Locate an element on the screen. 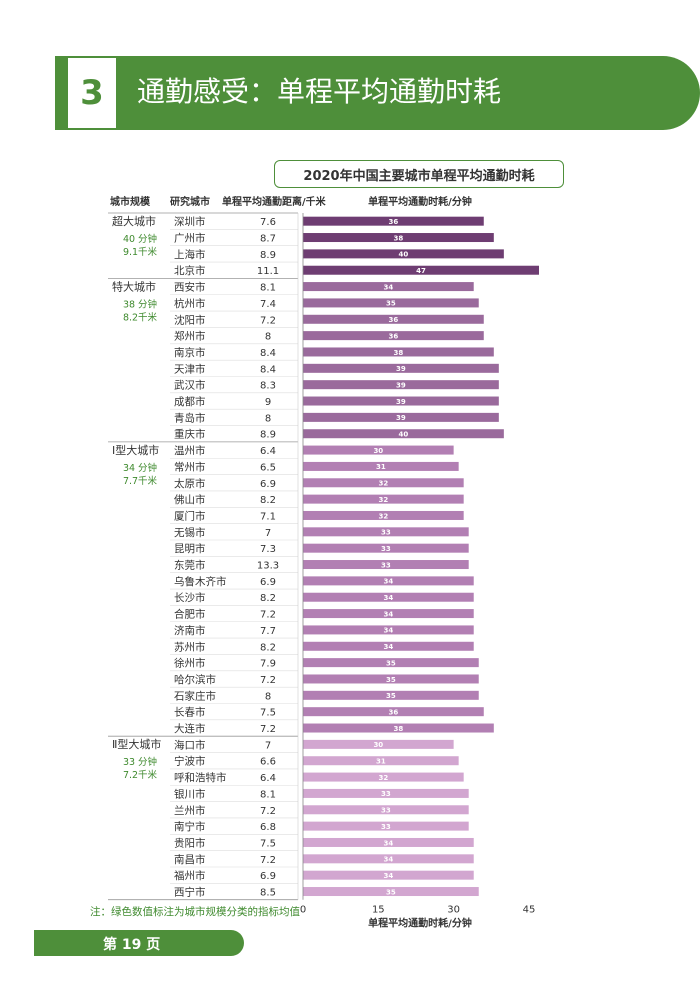 The width and height of the screenshot is (700, 990). distance-label: 7.6 is located at coordinates (268, 222).